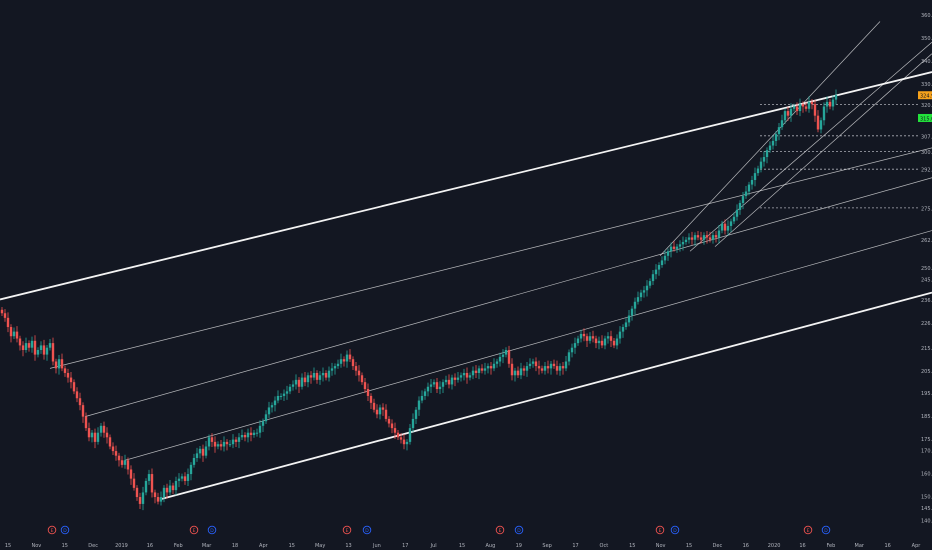  I want to click on y-tick-label: 300.45, so click(926, 153).